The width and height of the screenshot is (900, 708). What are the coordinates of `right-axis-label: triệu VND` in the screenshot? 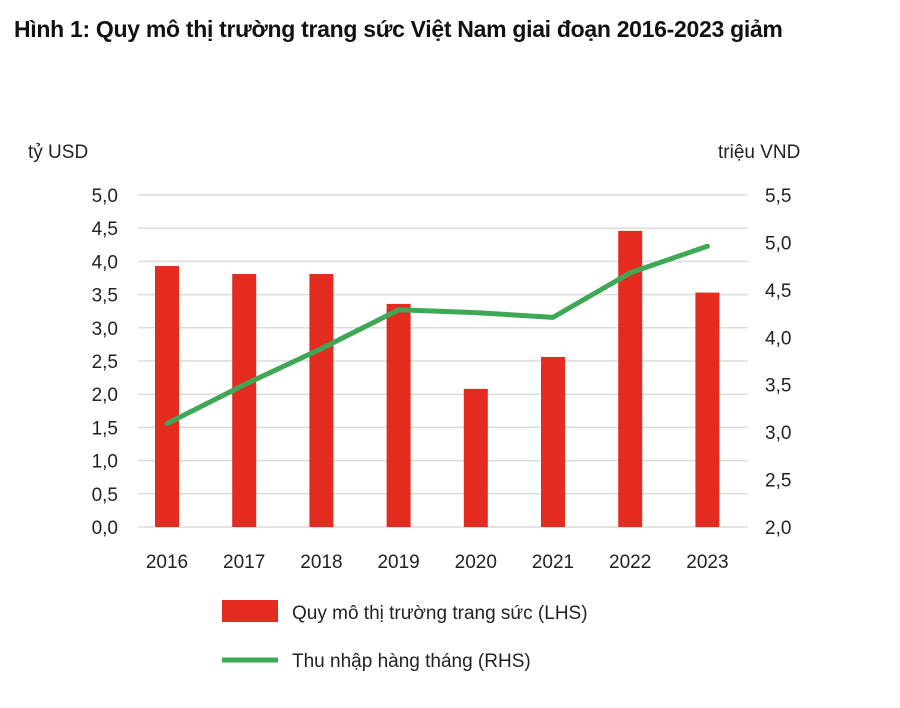 It's located at (759, 152).